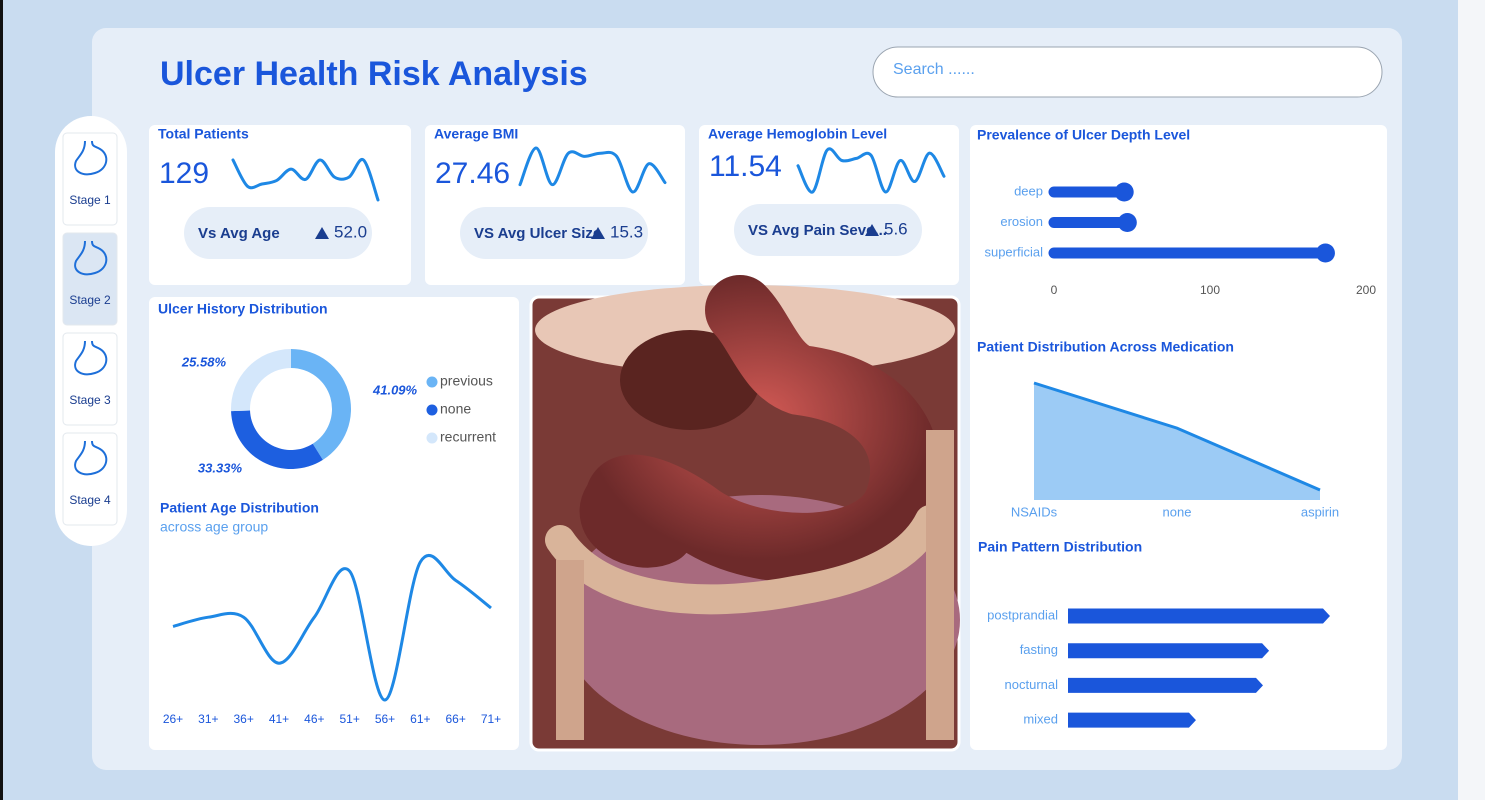  I want to click on x-tick-label: 66+, so click(455, 719).